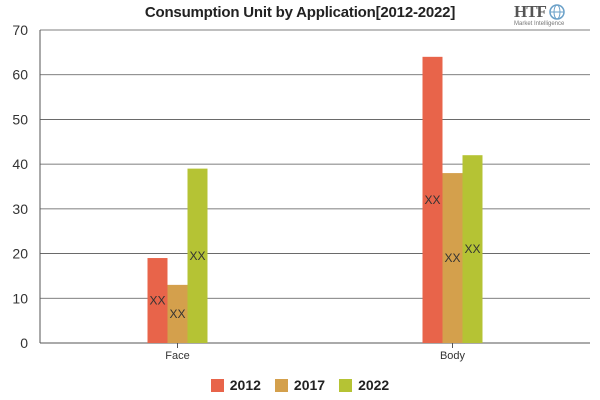  I want to click on x-tick-label: Face, so click(177, 356).